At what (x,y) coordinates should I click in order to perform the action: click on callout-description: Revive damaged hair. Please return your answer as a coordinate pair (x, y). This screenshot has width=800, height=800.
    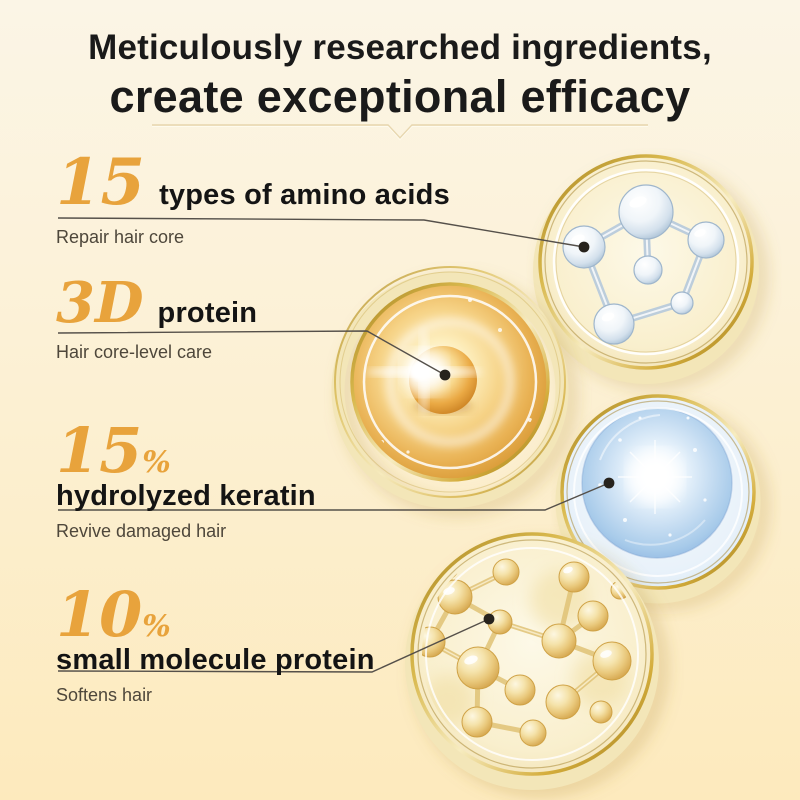
    Looking at the image, I should click on (141, 531).